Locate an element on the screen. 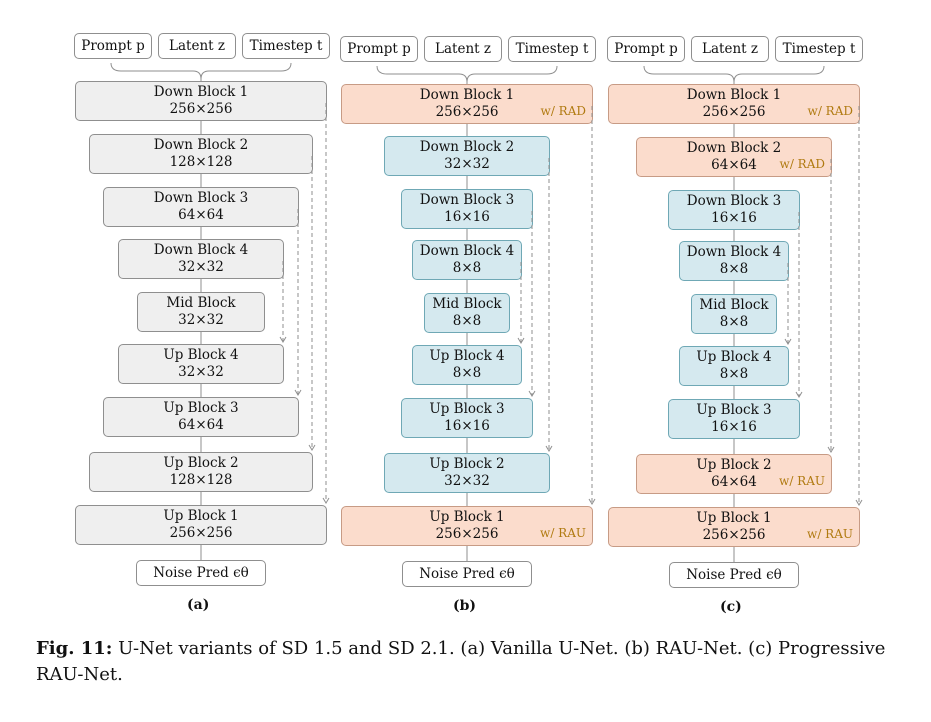 The width and height of the screenshot is (931, 722). block-down-block-4: Down Block 4 32×32 is located at coordinates (201, 259).